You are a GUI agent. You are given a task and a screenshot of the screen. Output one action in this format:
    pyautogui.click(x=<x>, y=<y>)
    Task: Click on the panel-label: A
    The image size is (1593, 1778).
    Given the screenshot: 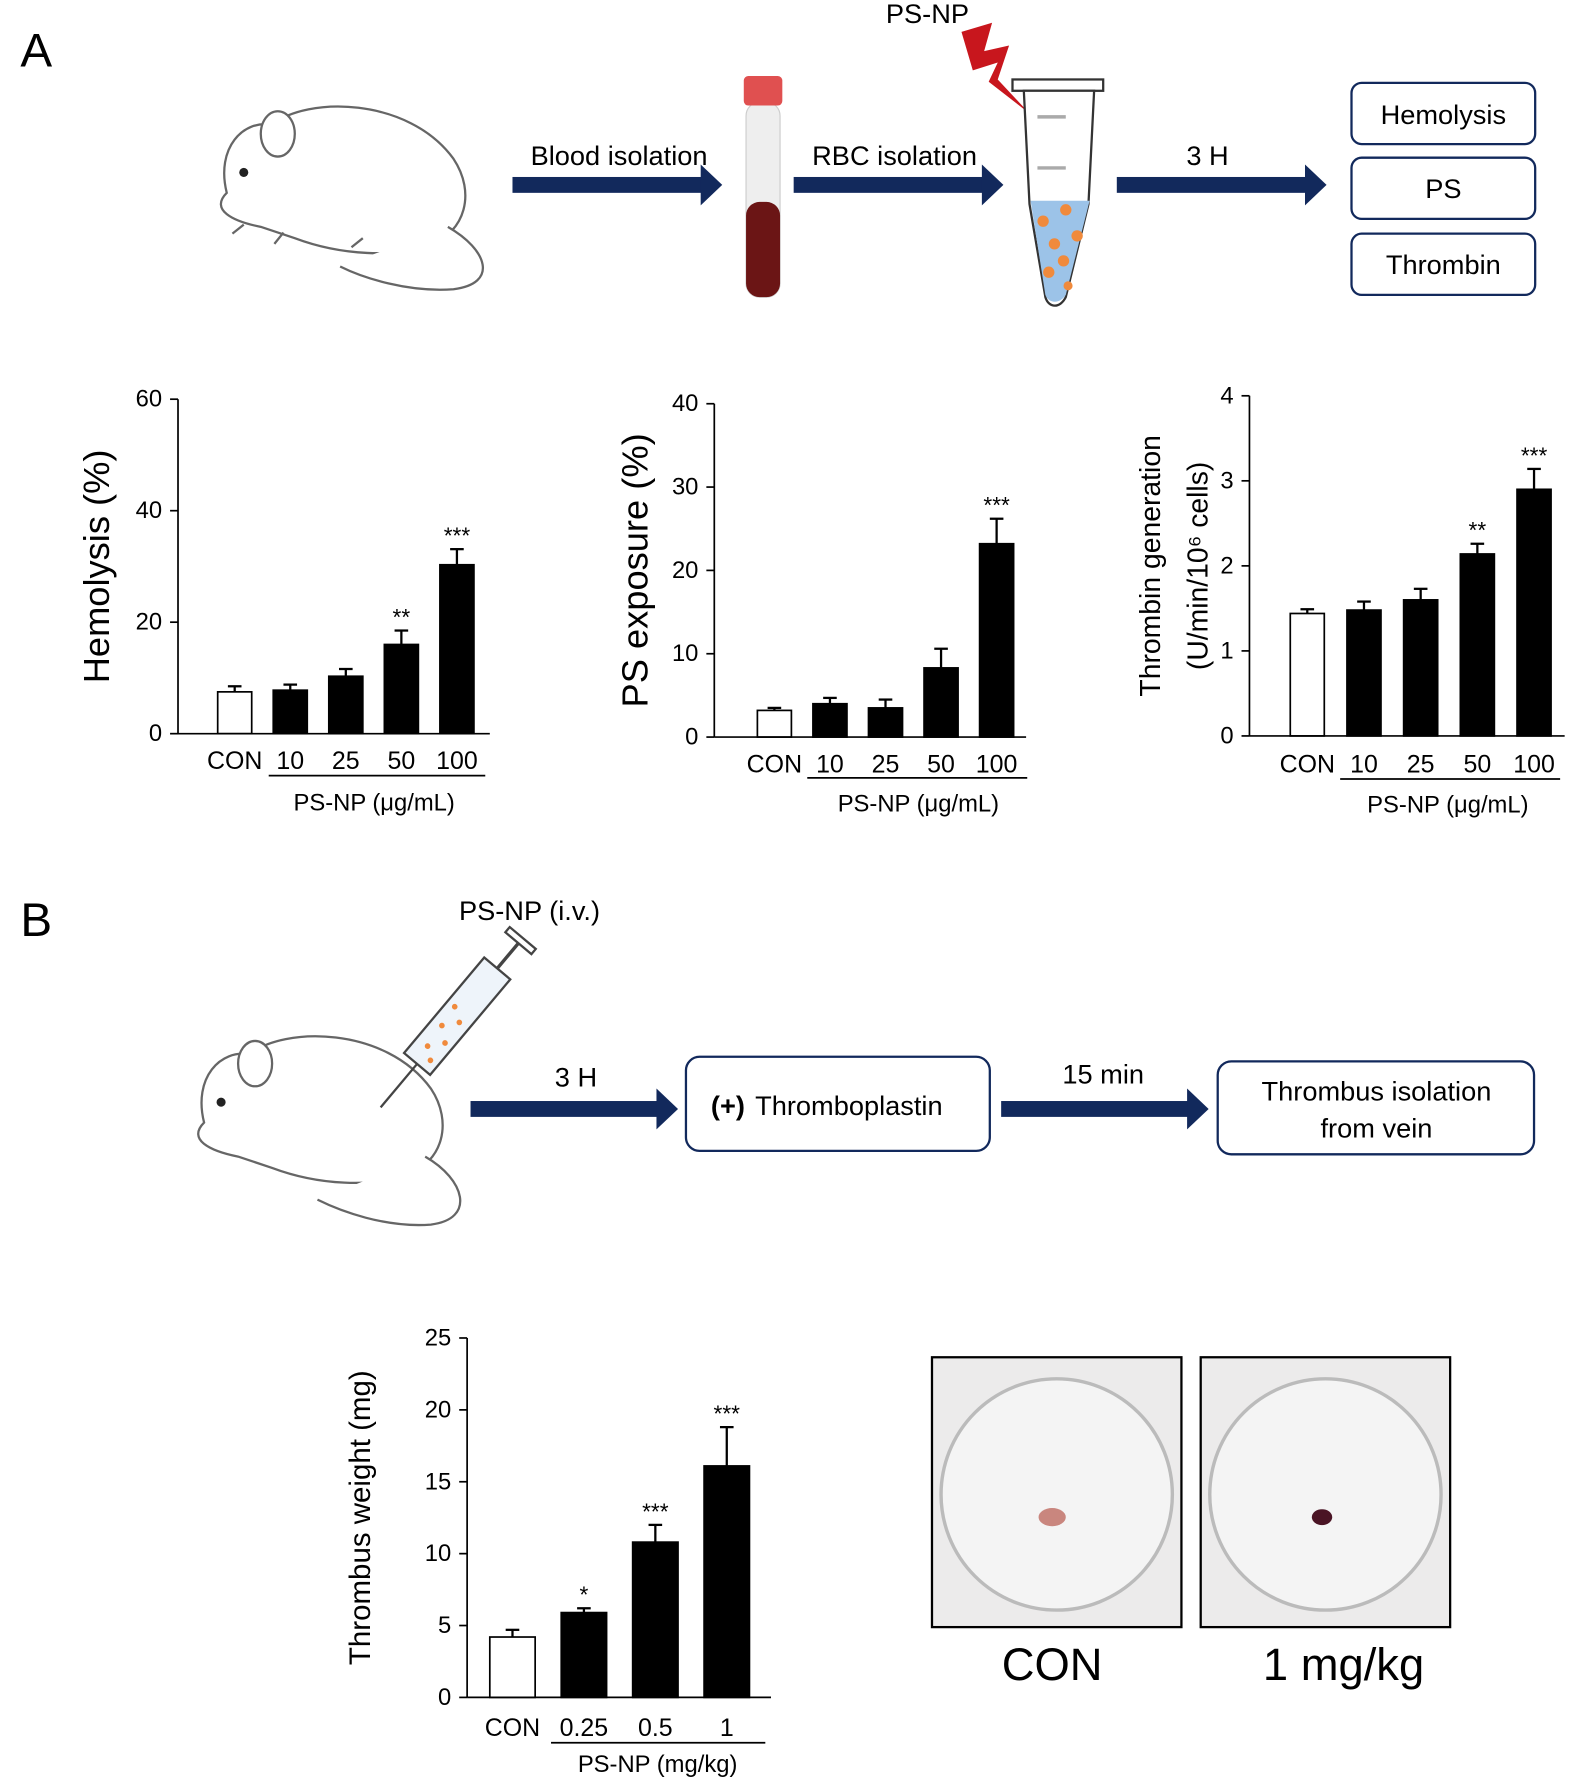 What is the action you would take?
    pyautogui.click(x=36, y=51)
    